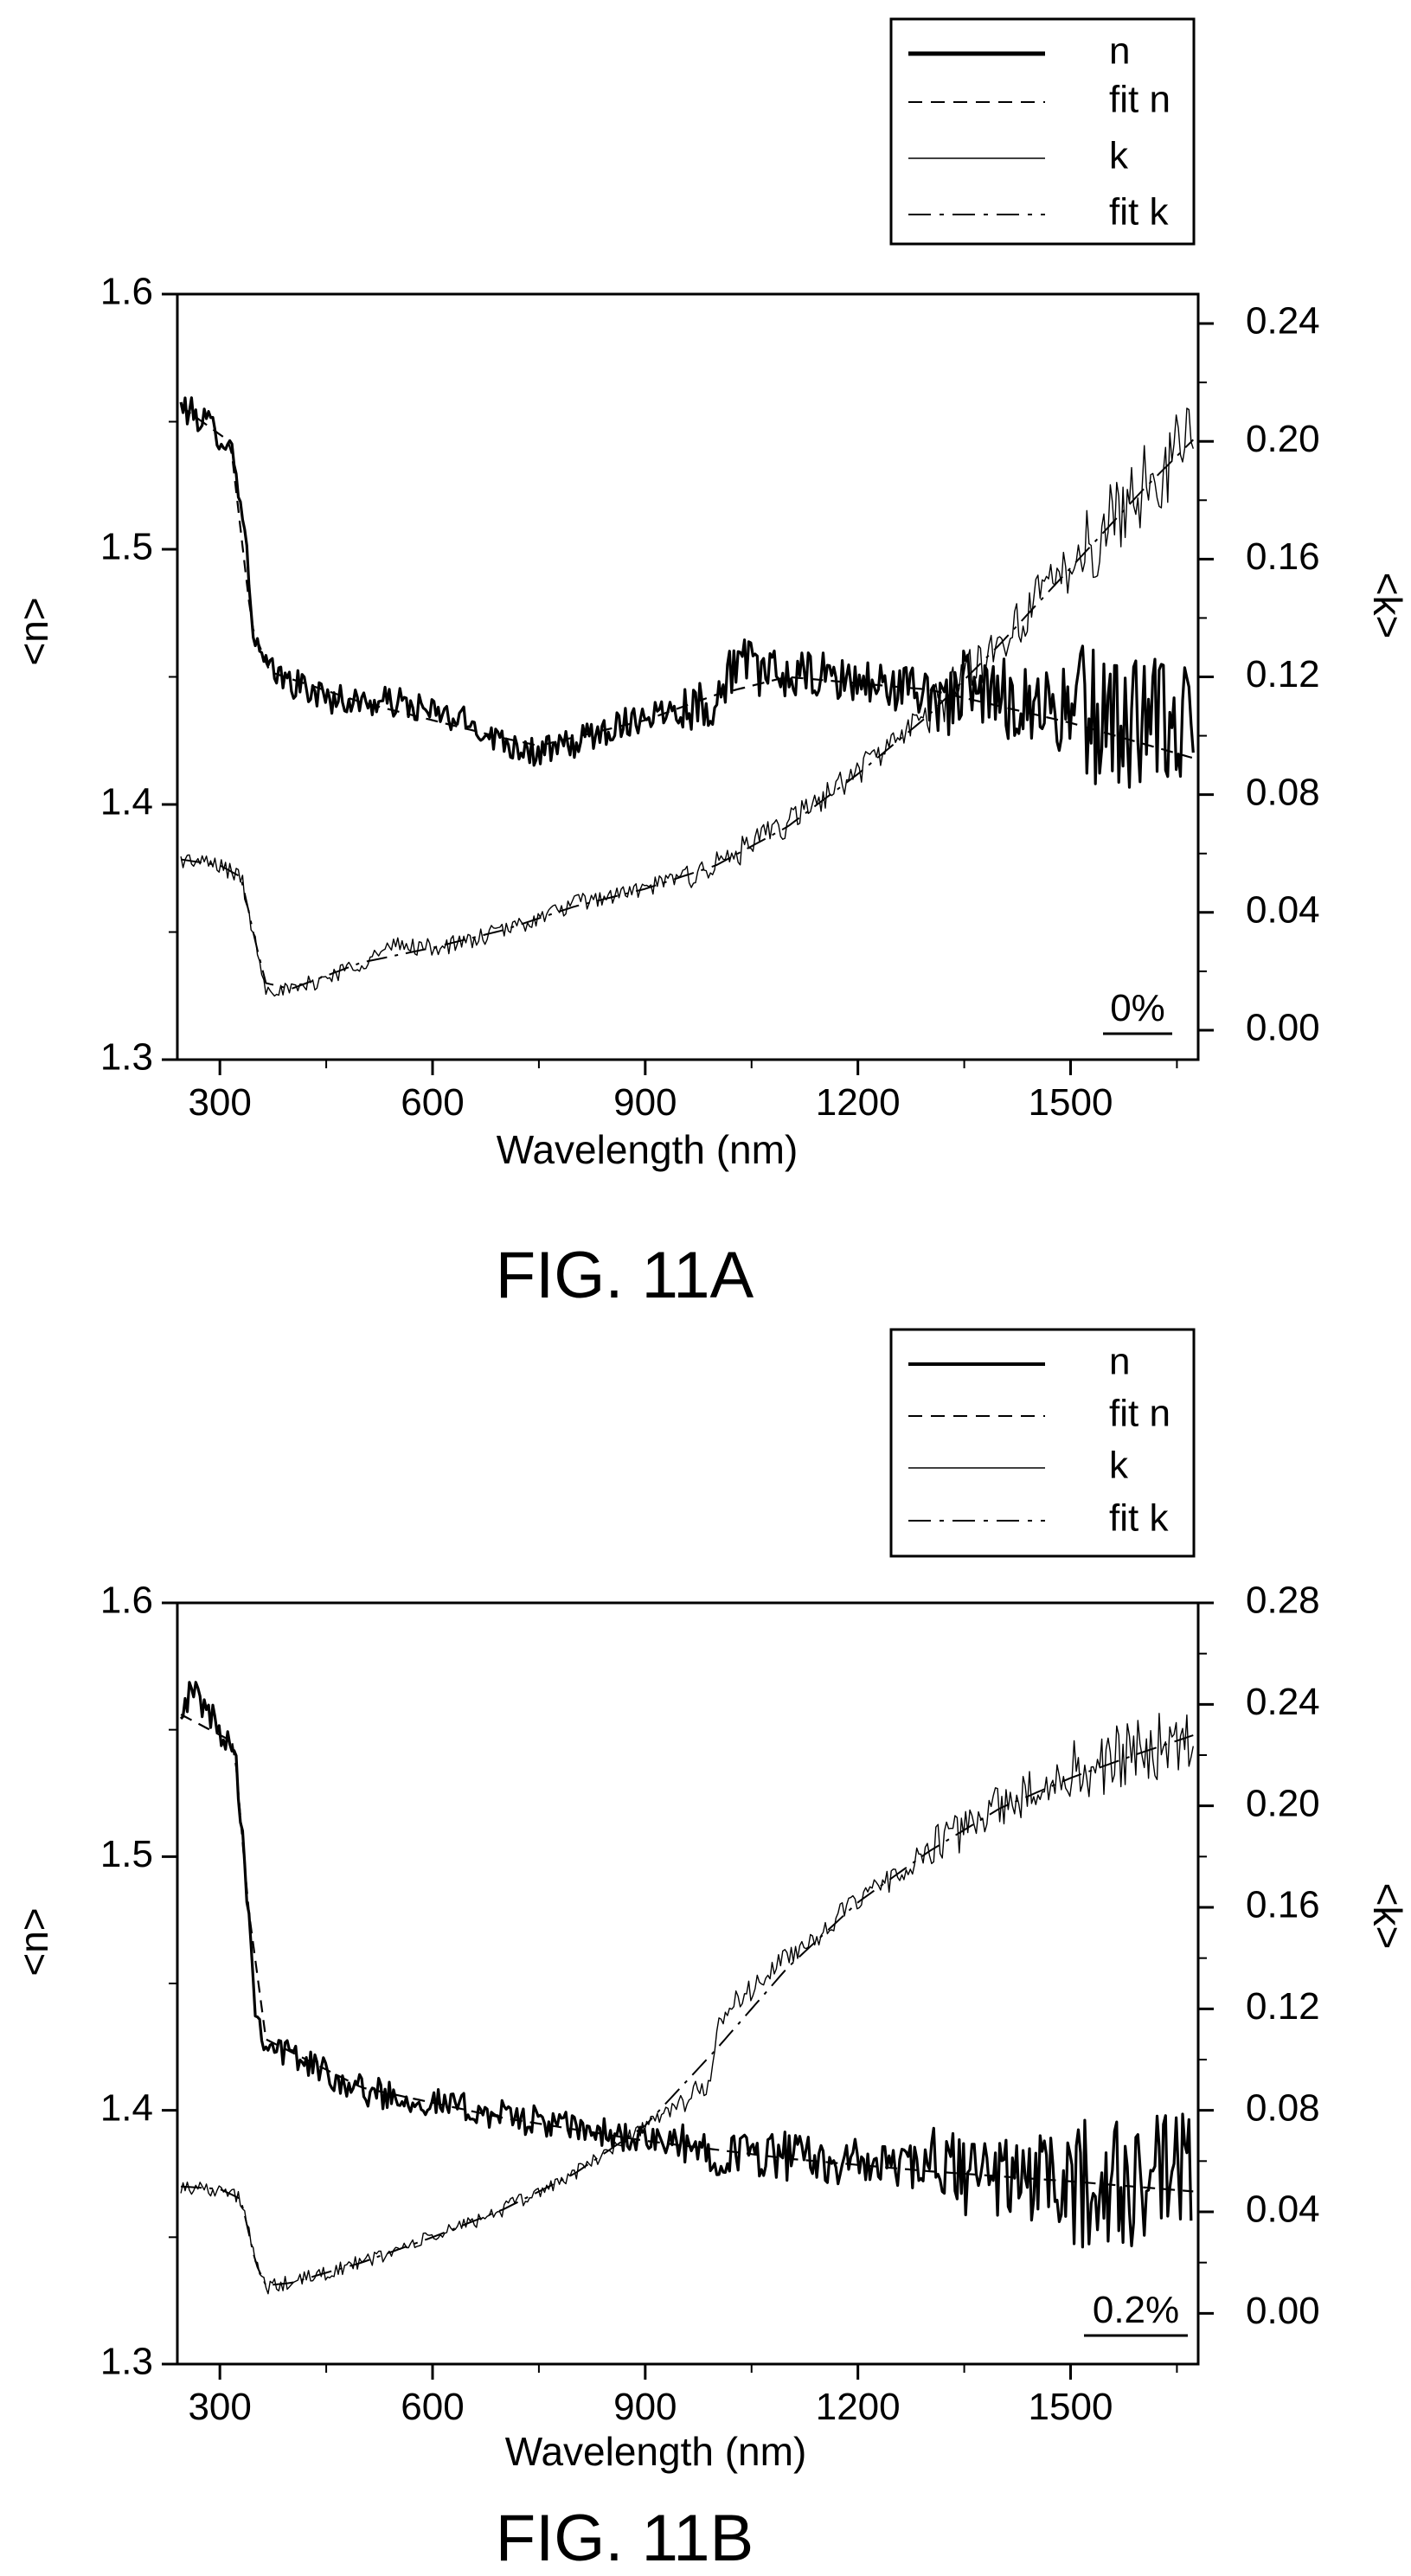 The image size is (1411, 2576). What do you see at coordinates (1136, 2310) in the screenshot?
I see `annotation-11b: 0.2%` at bounding box center [1136, 2310].